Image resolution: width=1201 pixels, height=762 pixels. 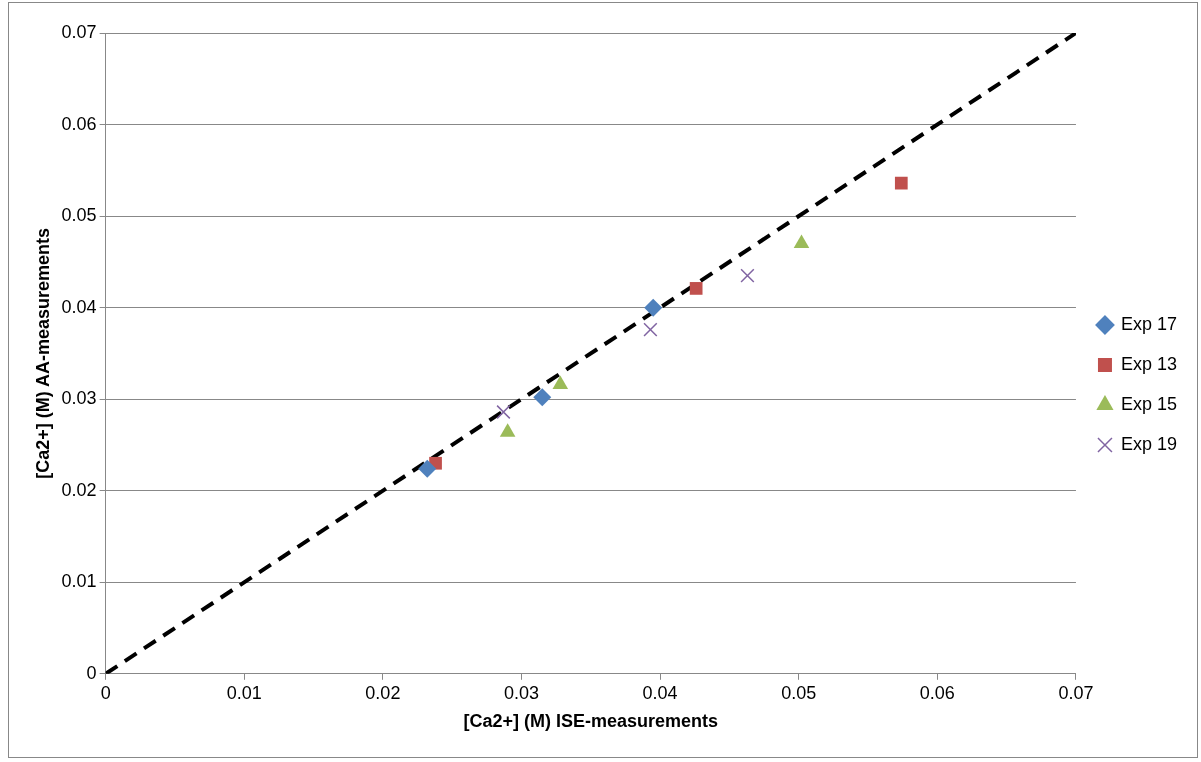 I want to click on y-tick-label: 0, so click(x=91, y=672).